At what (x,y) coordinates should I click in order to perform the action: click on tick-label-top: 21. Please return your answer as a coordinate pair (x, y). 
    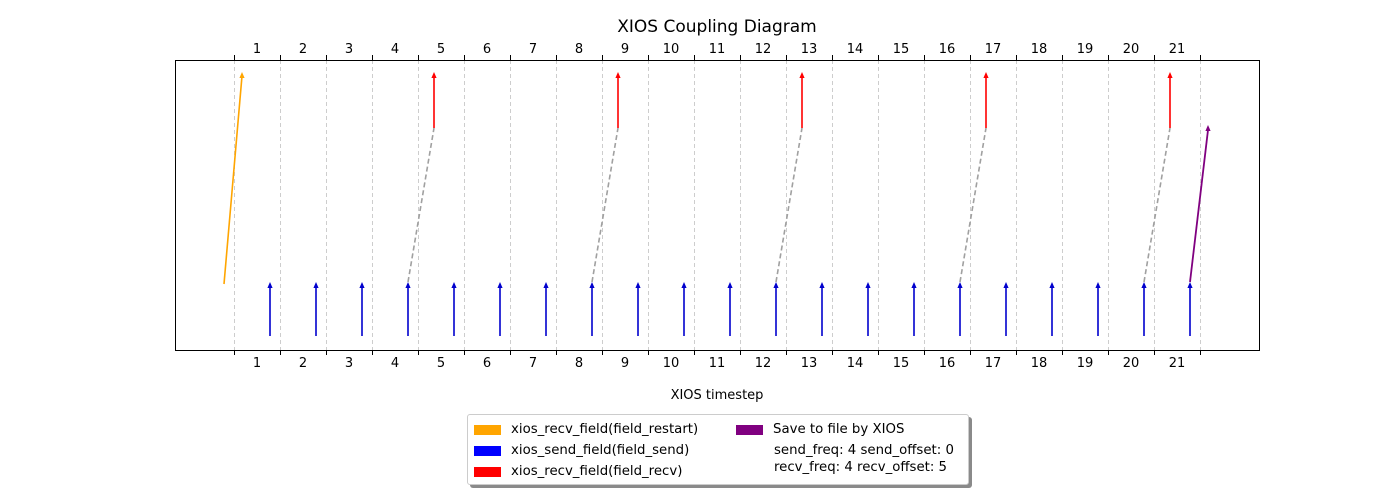
    Looking at the image, I should click on (1177, 49).